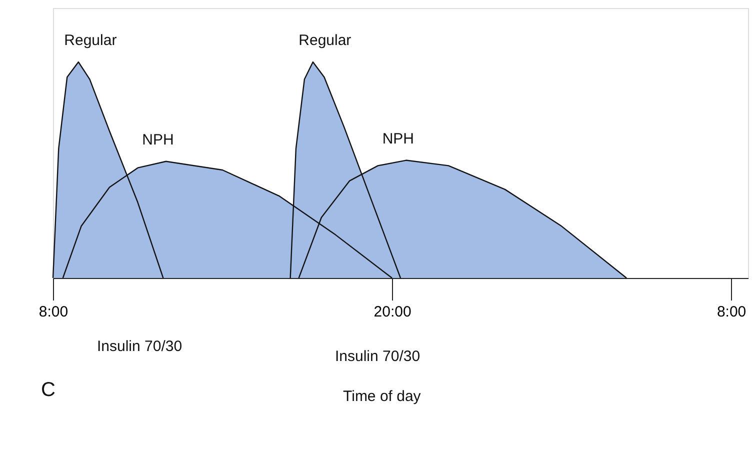  Describe the element at coordinates (48, 390) in the screenshot. I see `text: C` at that location.